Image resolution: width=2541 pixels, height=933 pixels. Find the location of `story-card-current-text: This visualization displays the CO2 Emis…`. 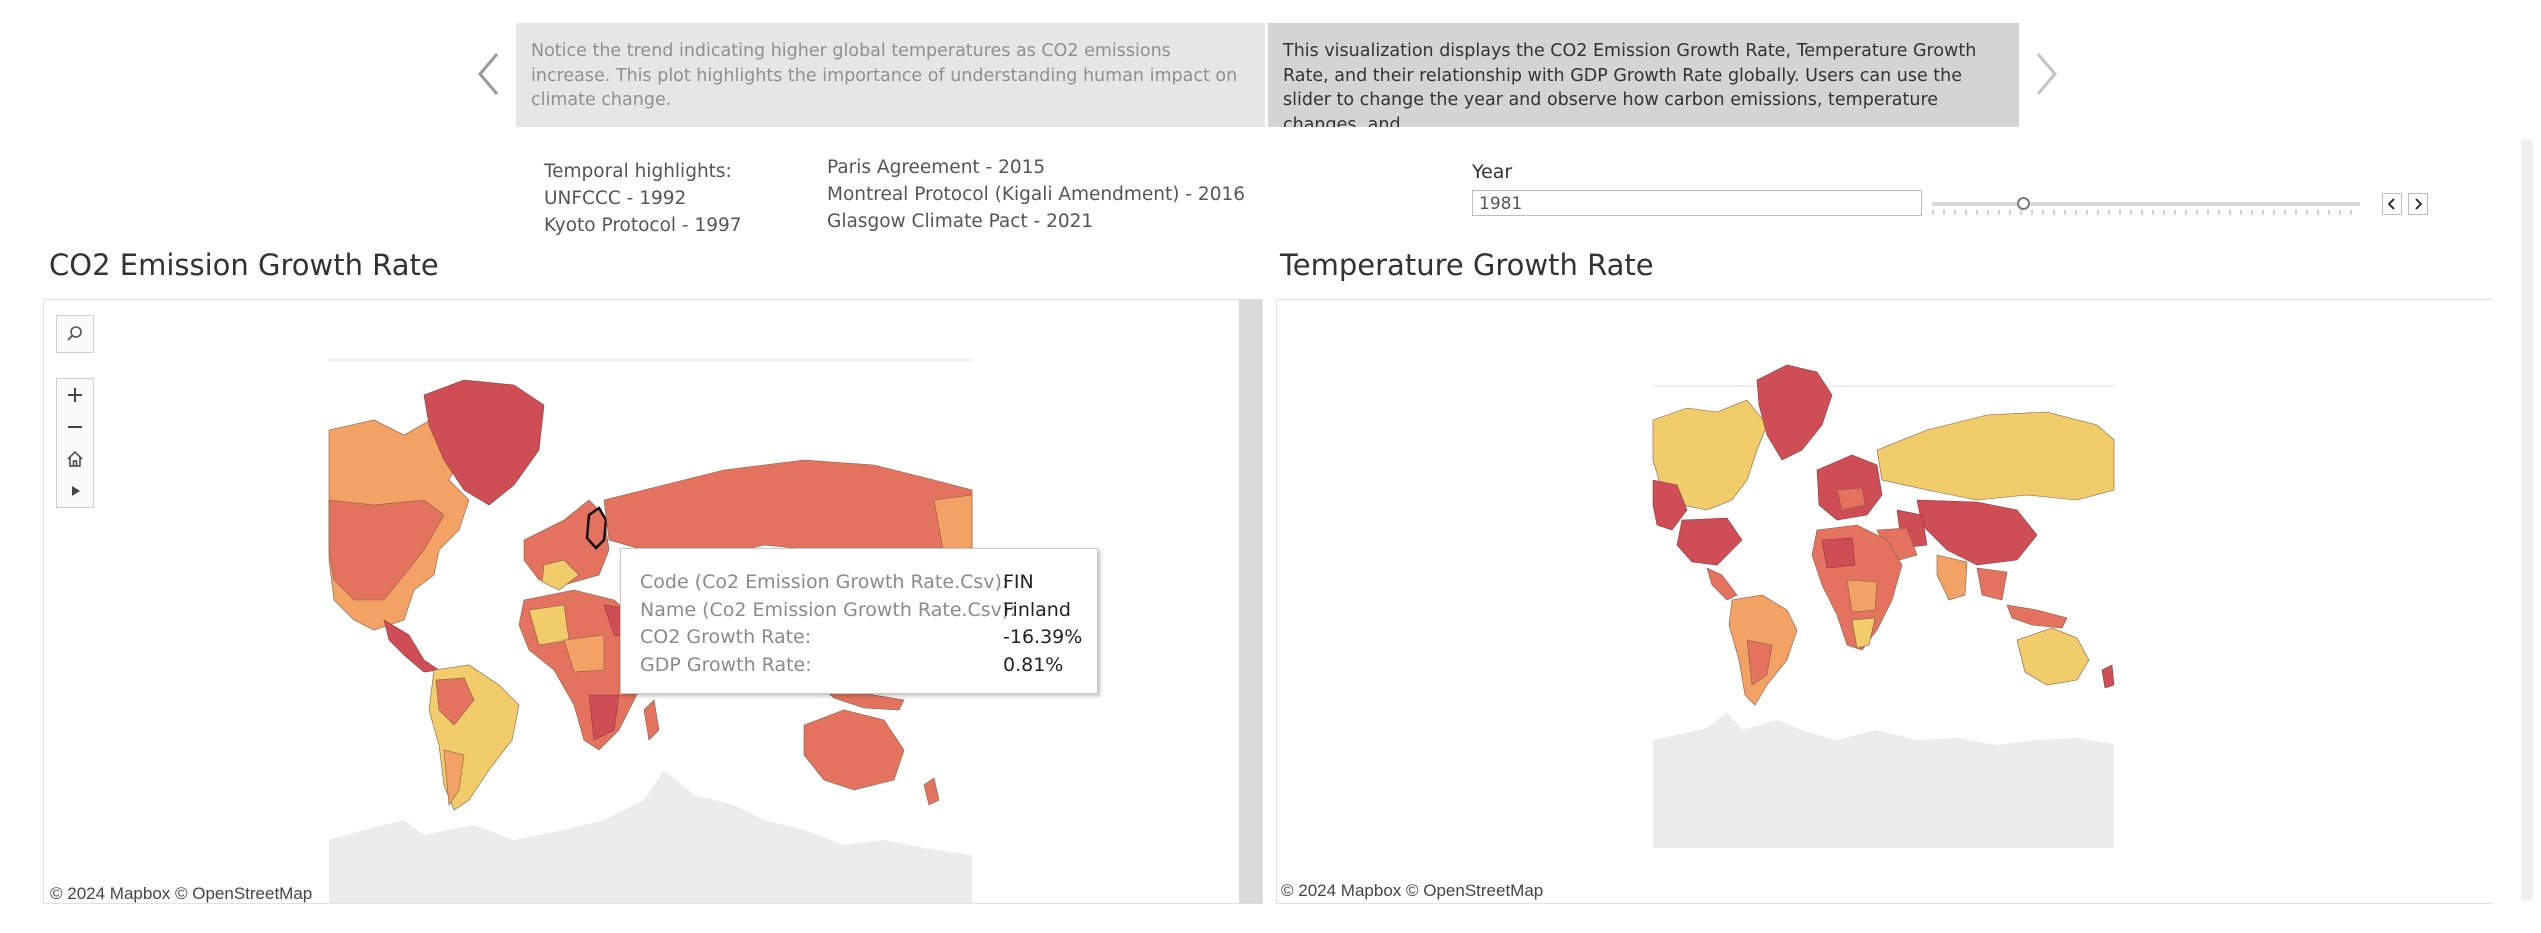

story-card-current-text: This visualization displays the CO2 Emis… is located at coordinates (1630, 84).